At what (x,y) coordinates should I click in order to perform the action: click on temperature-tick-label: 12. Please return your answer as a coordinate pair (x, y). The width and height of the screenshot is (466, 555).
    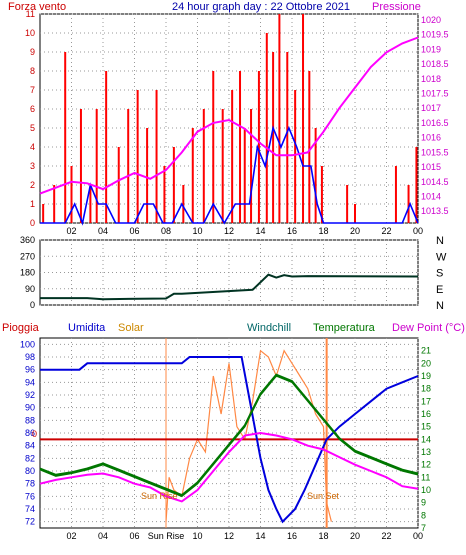
    Looking at the image, I should click on (426, 465).